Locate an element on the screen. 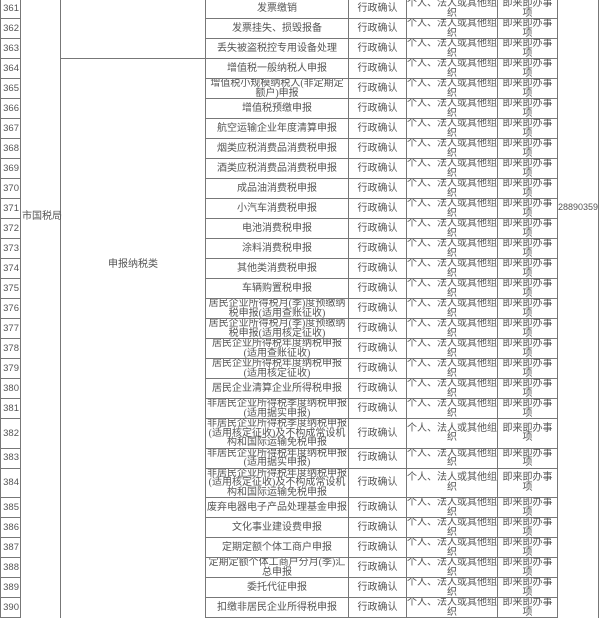 The width and height of the screenshot is (600, 618). row-number: 378 is located at coordinates (10, 348).